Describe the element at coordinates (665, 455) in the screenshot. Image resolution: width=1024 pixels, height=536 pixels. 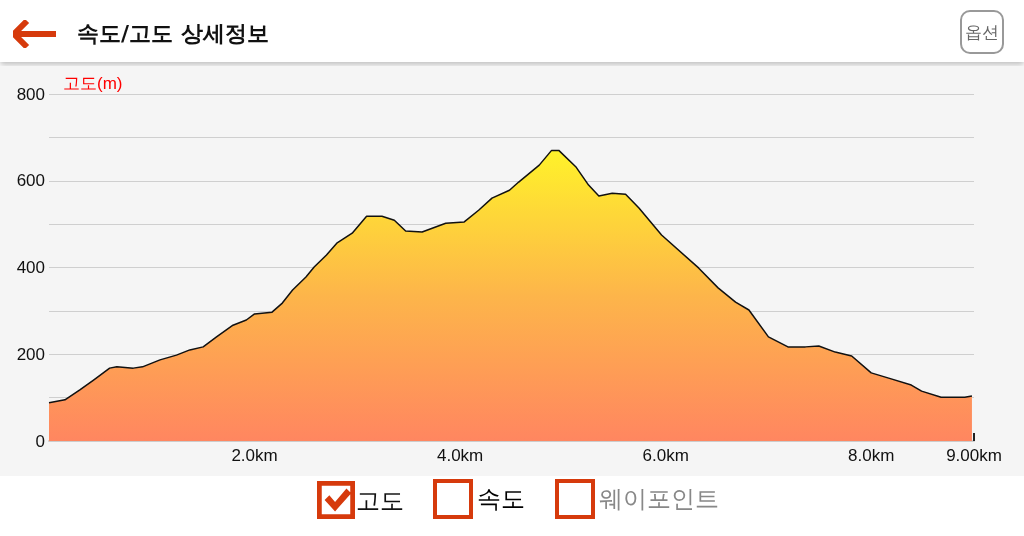
I see `x-tick-label: 6.0km` at that location.